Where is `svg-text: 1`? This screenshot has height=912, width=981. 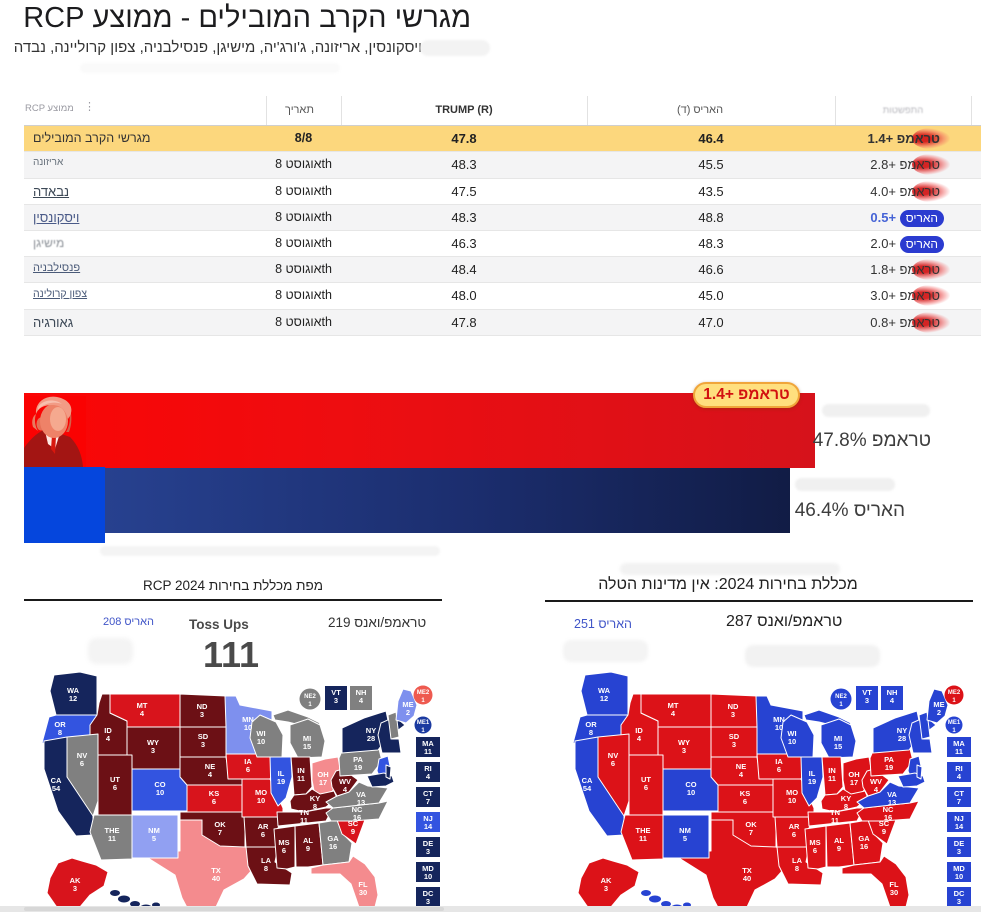
svg-text: 1 is located at coordinates (423, 731).